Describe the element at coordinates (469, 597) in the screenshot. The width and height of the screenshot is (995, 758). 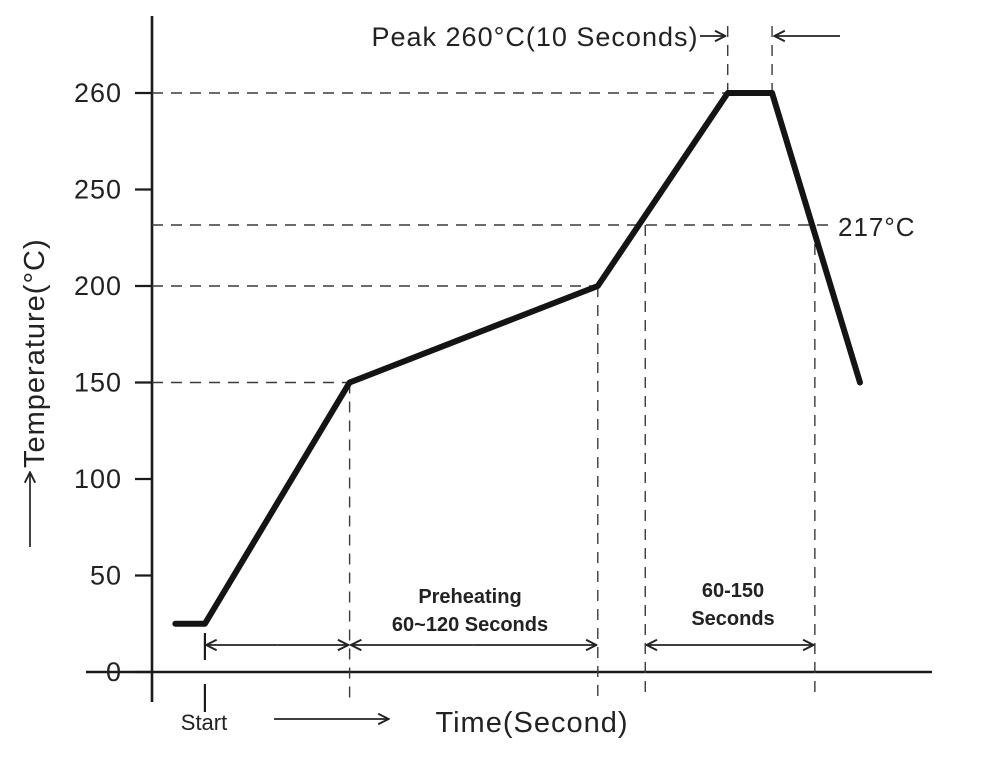
I see `preheating-label-line1: Preheating` at that location.